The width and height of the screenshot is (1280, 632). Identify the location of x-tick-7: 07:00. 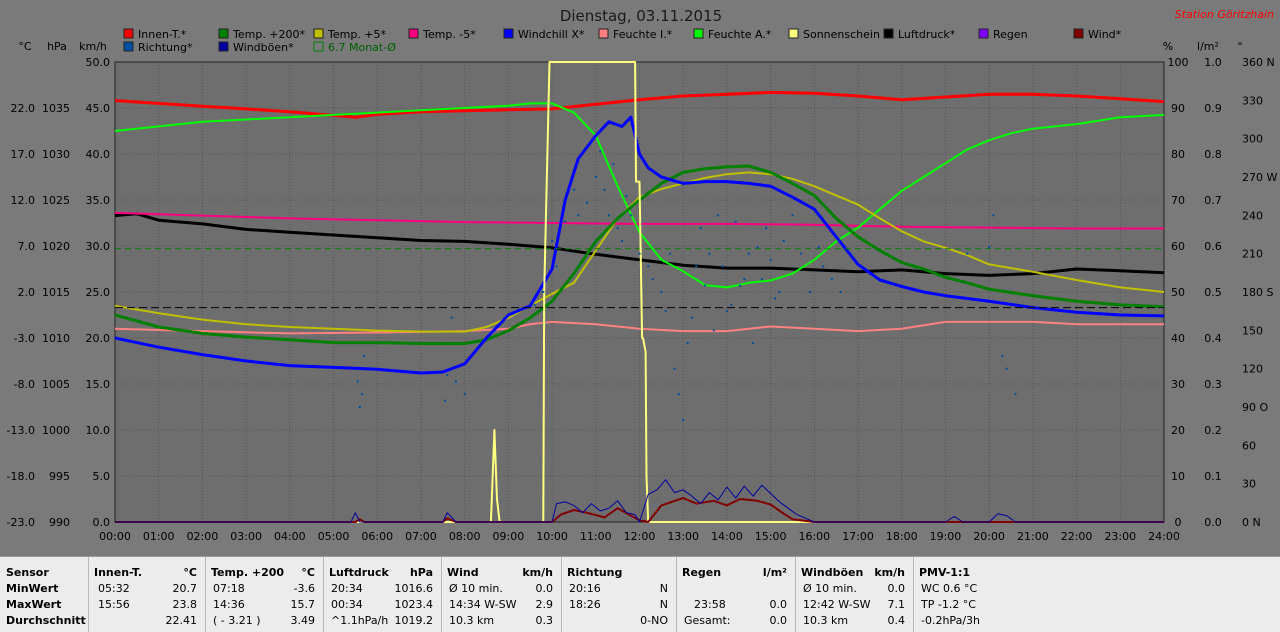
(421, 536).